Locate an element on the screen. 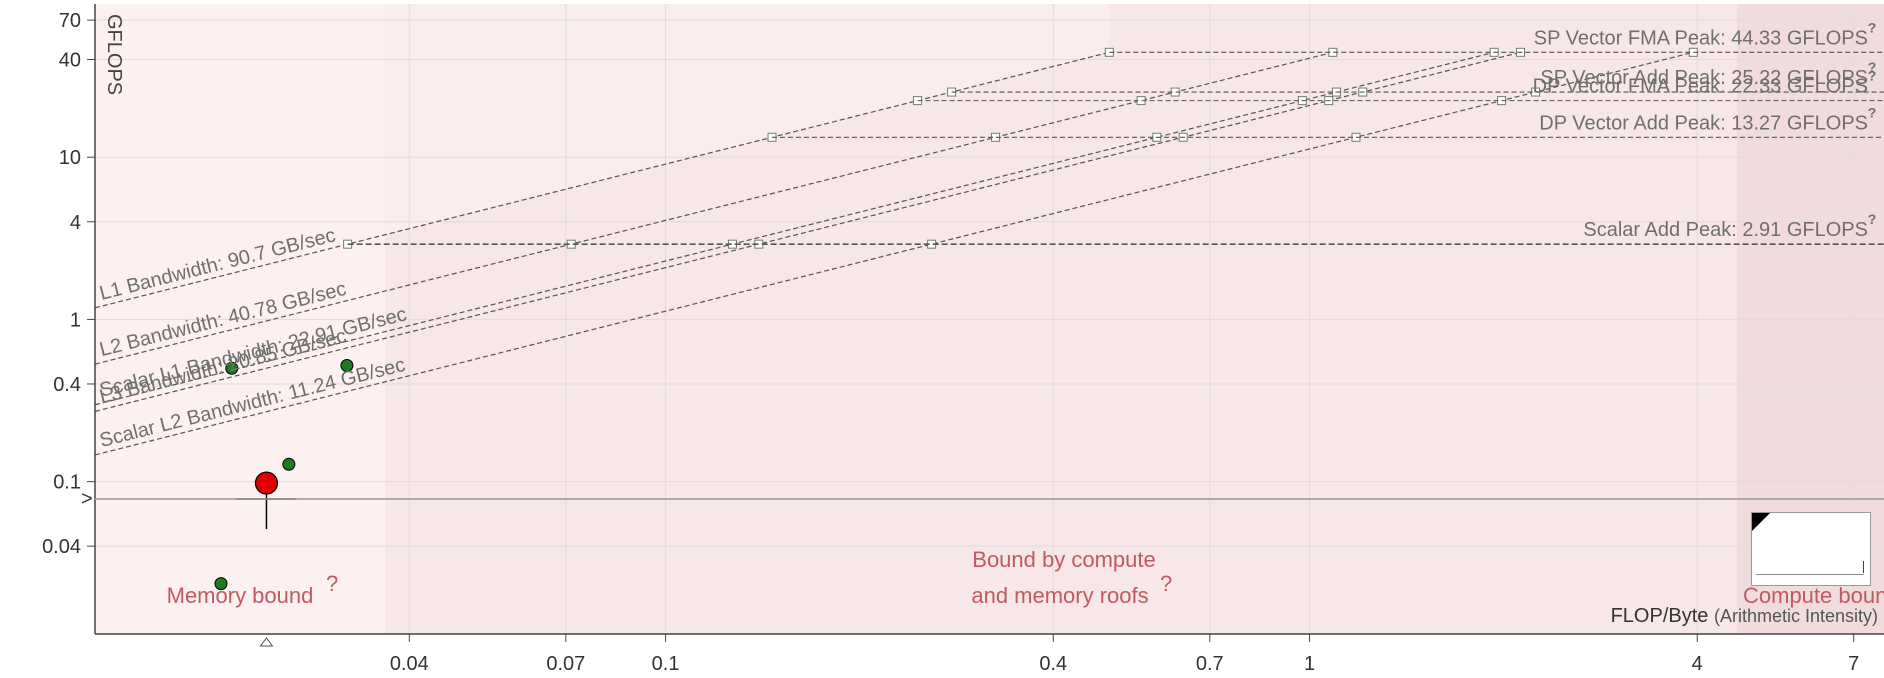 The height and width of the screenshot is (678, 1884). y-tick-label-0-4: 0.4 is located at coordinates (67, 385).